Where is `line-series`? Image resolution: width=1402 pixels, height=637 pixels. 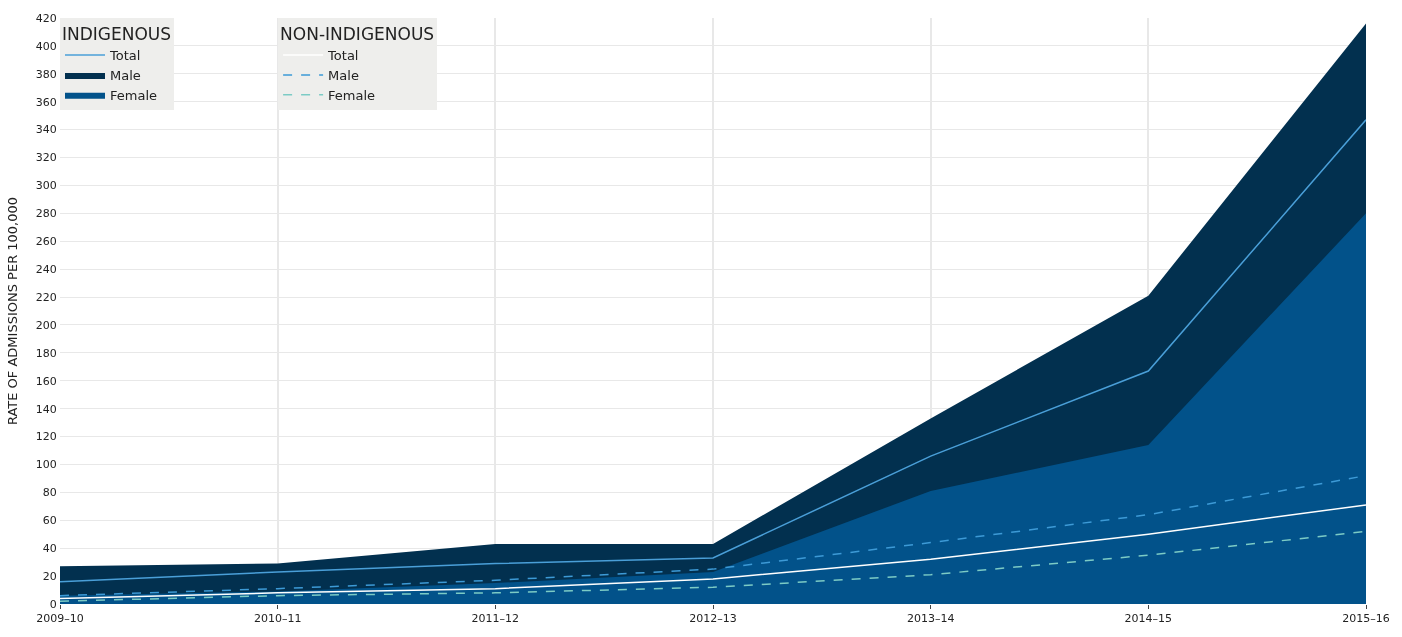
line-series is located at coordinates (713, 552).